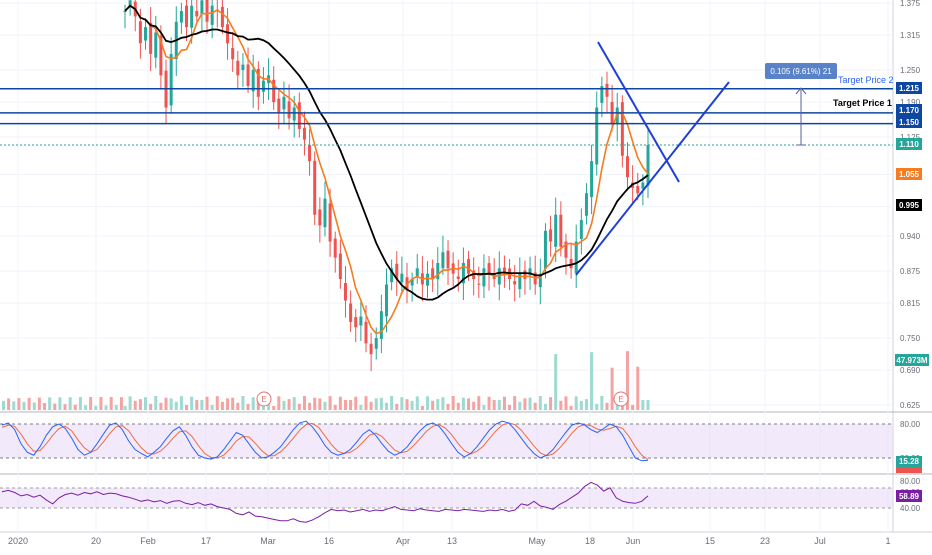 The image size is (932, 555). I want to click on price-tick-label: 0.690, so click(910, 370).